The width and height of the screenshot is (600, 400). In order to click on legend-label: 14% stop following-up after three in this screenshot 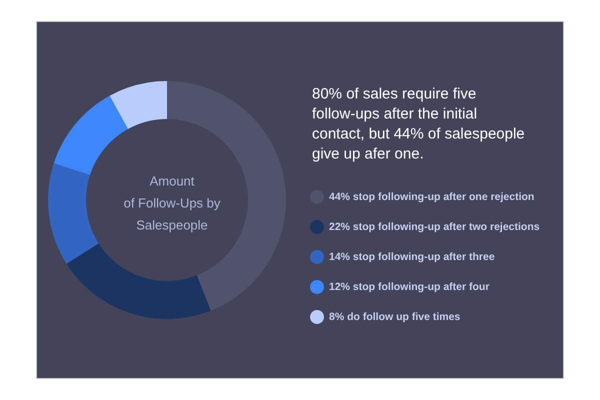, I will do `click(412, 257)`.